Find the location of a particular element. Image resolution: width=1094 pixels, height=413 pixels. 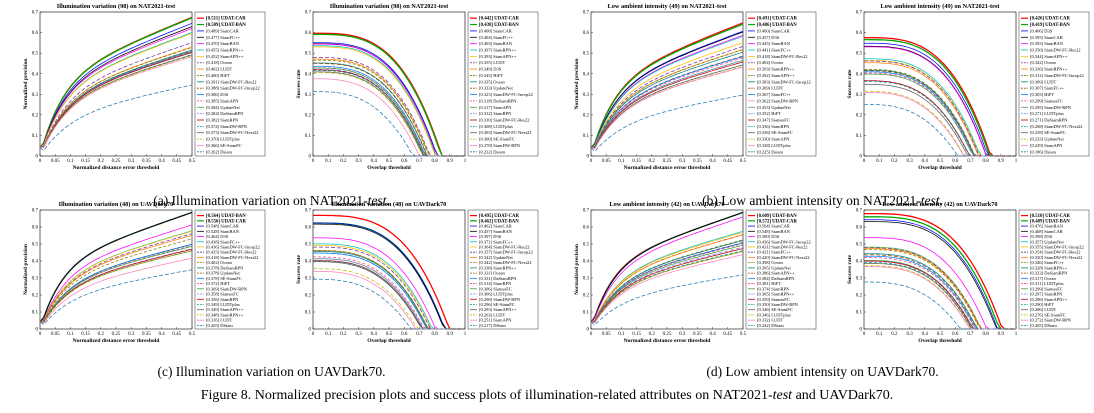

legend-entry: [0.328] SiamRPN++ is located at coordinates (1049, 267).